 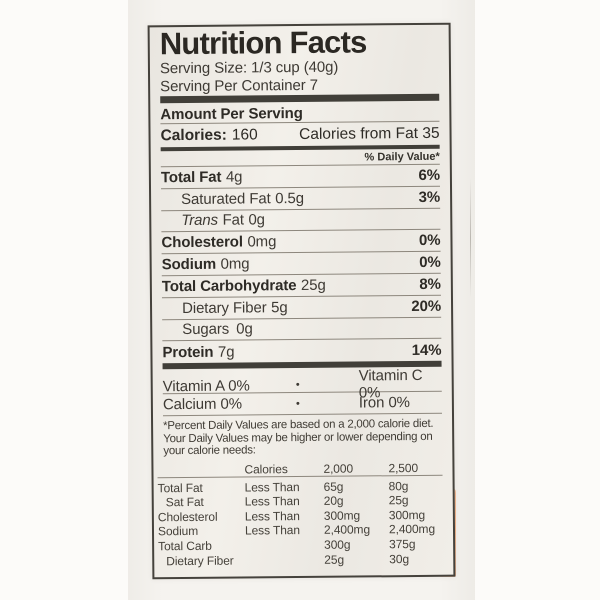 What do you see at coordinates (209, 451) in the screenshot?
I see `footnote-line: your calorie needs:` at bounding box center [209, 451].